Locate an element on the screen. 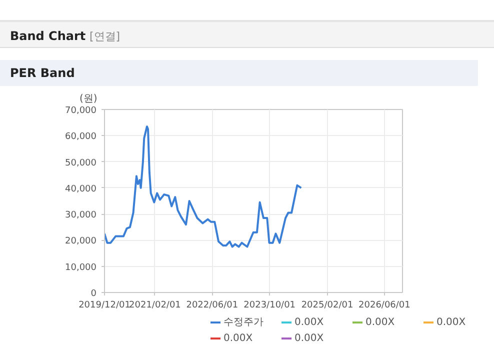 Image resolution: width=494 pixels, height=362 pixels. y-tick-label: 50,000 is located at coordinates (81, 163).